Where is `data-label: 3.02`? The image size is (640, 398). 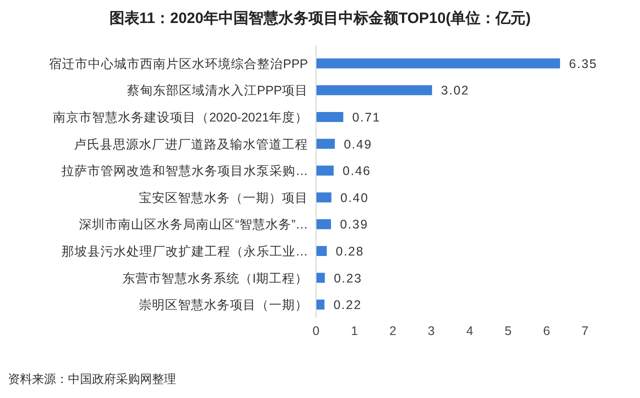 data-label: 3.02 is located at coordinates (455, 91).